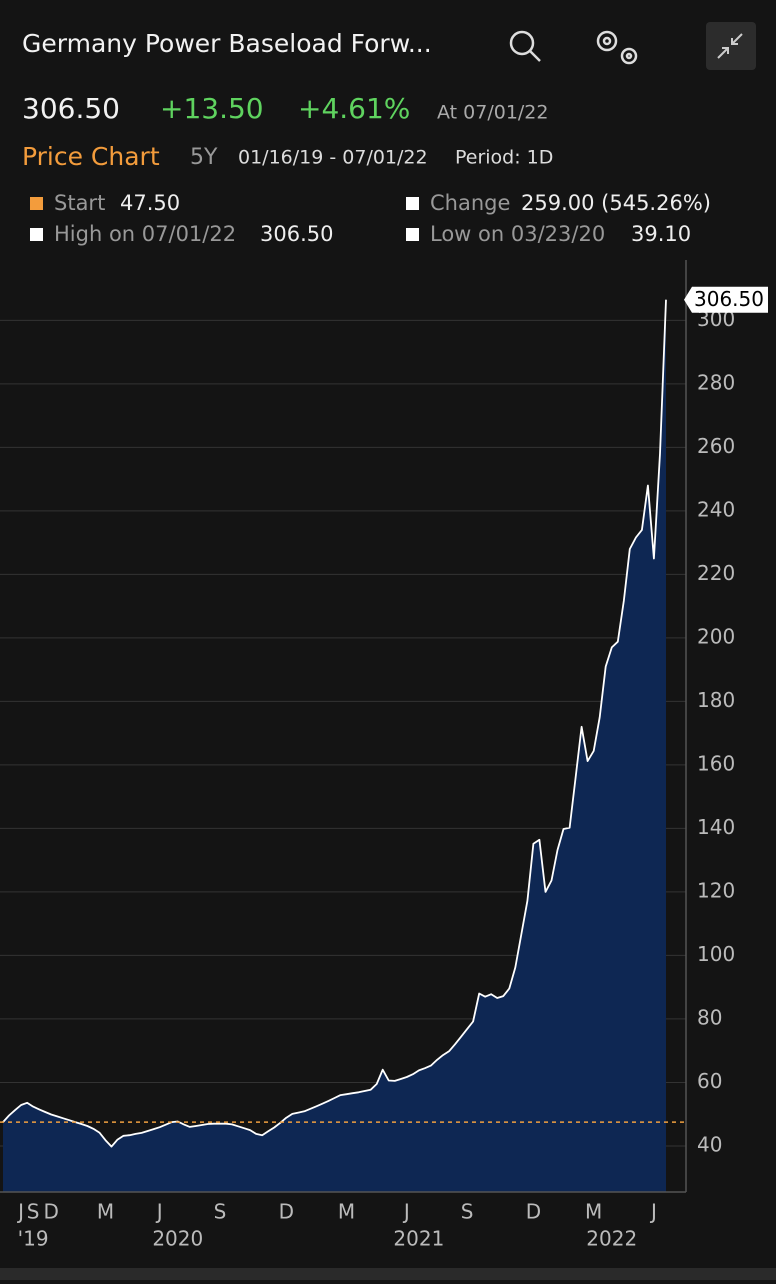 This screenshot has height=1284, width=776. Describe the element at coordinates (611, 1239) in the screenshot. I see `x-year-label: 2022` at that location.